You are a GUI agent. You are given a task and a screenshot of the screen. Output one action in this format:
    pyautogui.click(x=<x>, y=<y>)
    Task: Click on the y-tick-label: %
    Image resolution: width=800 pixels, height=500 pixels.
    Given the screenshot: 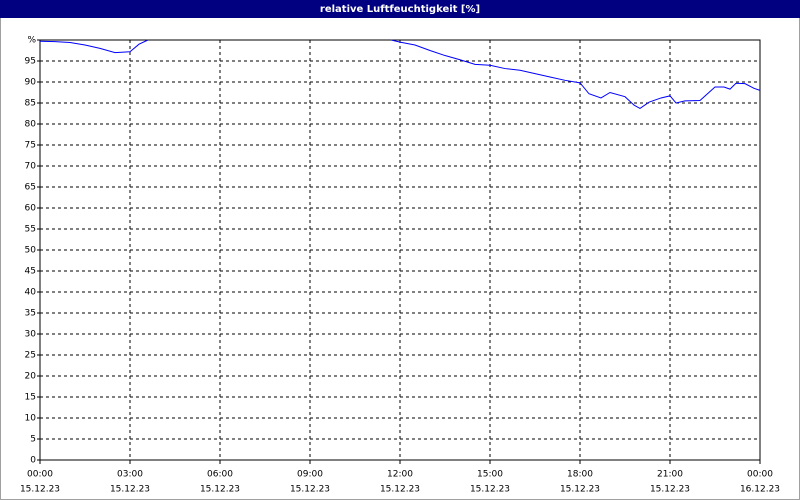 What is the action you would take?
    pyautogui.click(x=31, y=41)
    